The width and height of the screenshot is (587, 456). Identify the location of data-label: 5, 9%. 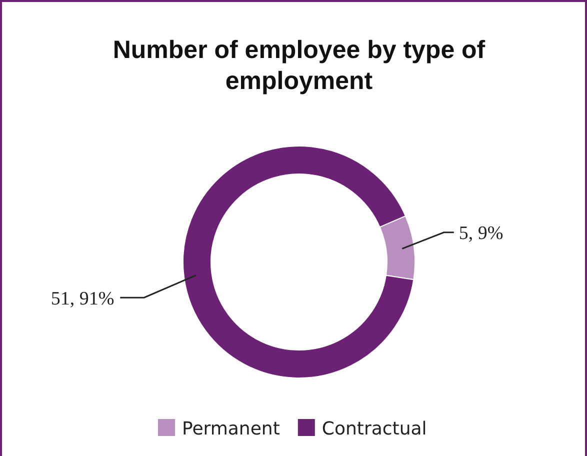
(481, 233).